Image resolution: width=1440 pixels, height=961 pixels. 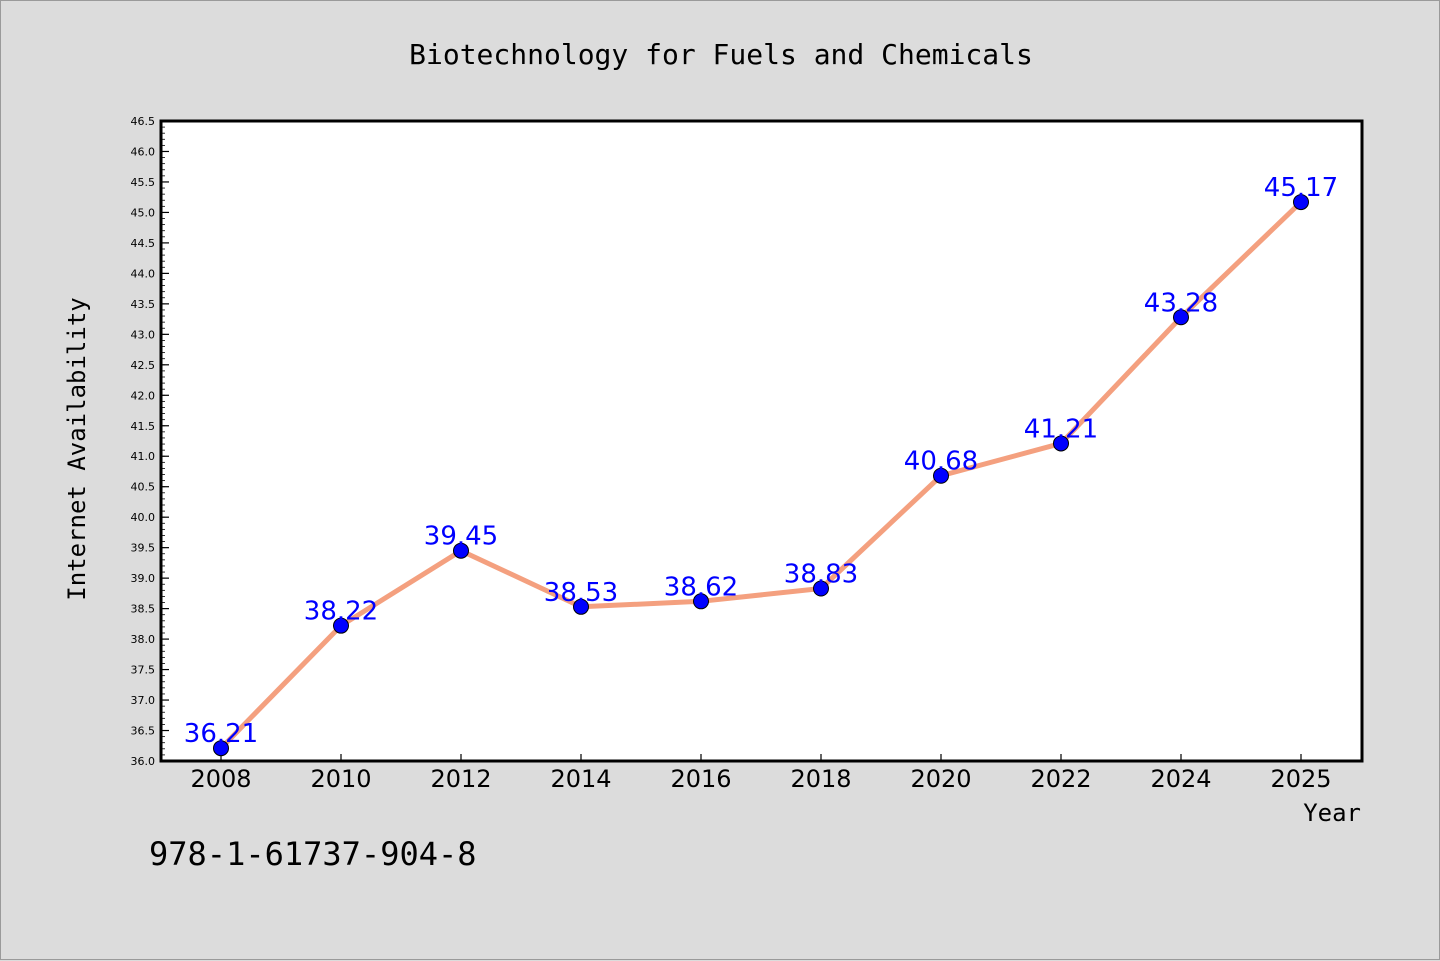 I want to click on y-tick-label: 46.0, so click(x=143, y=151).